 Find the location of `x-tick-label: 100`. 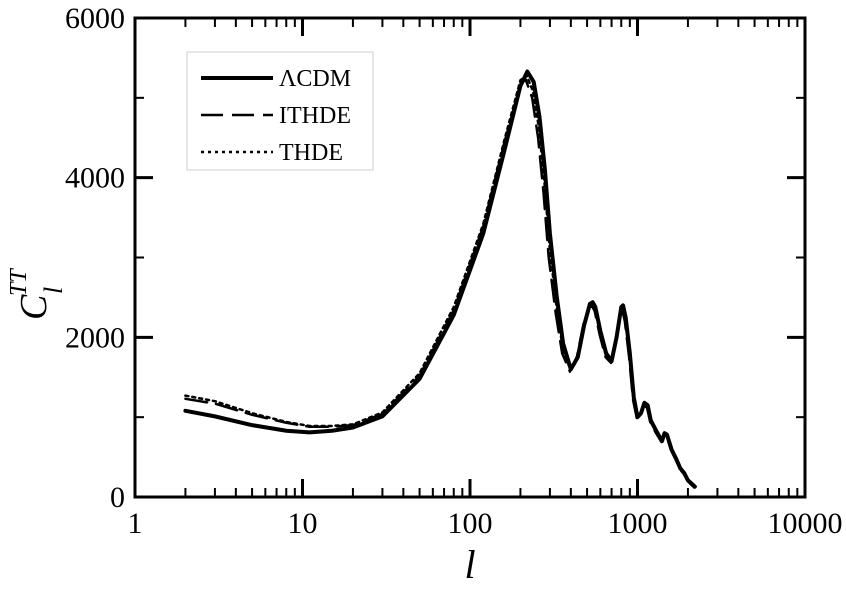

x-tick-label: 100 is located at coordinates (470, 523).